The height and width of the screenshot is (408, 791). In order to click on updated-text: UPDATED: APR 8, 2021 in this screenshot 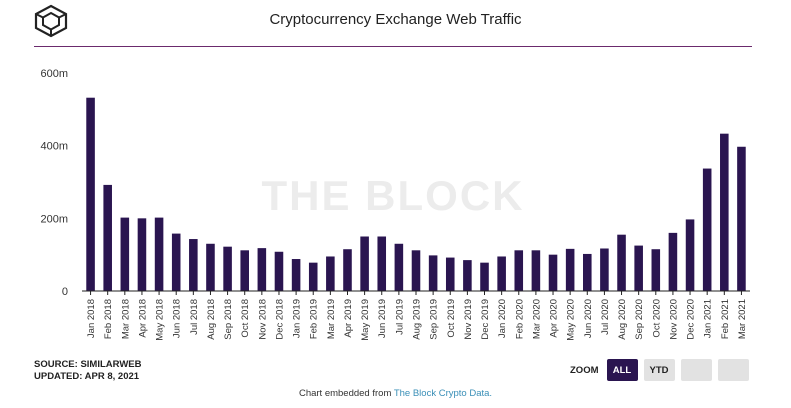, I will do `click(87, 376)`.